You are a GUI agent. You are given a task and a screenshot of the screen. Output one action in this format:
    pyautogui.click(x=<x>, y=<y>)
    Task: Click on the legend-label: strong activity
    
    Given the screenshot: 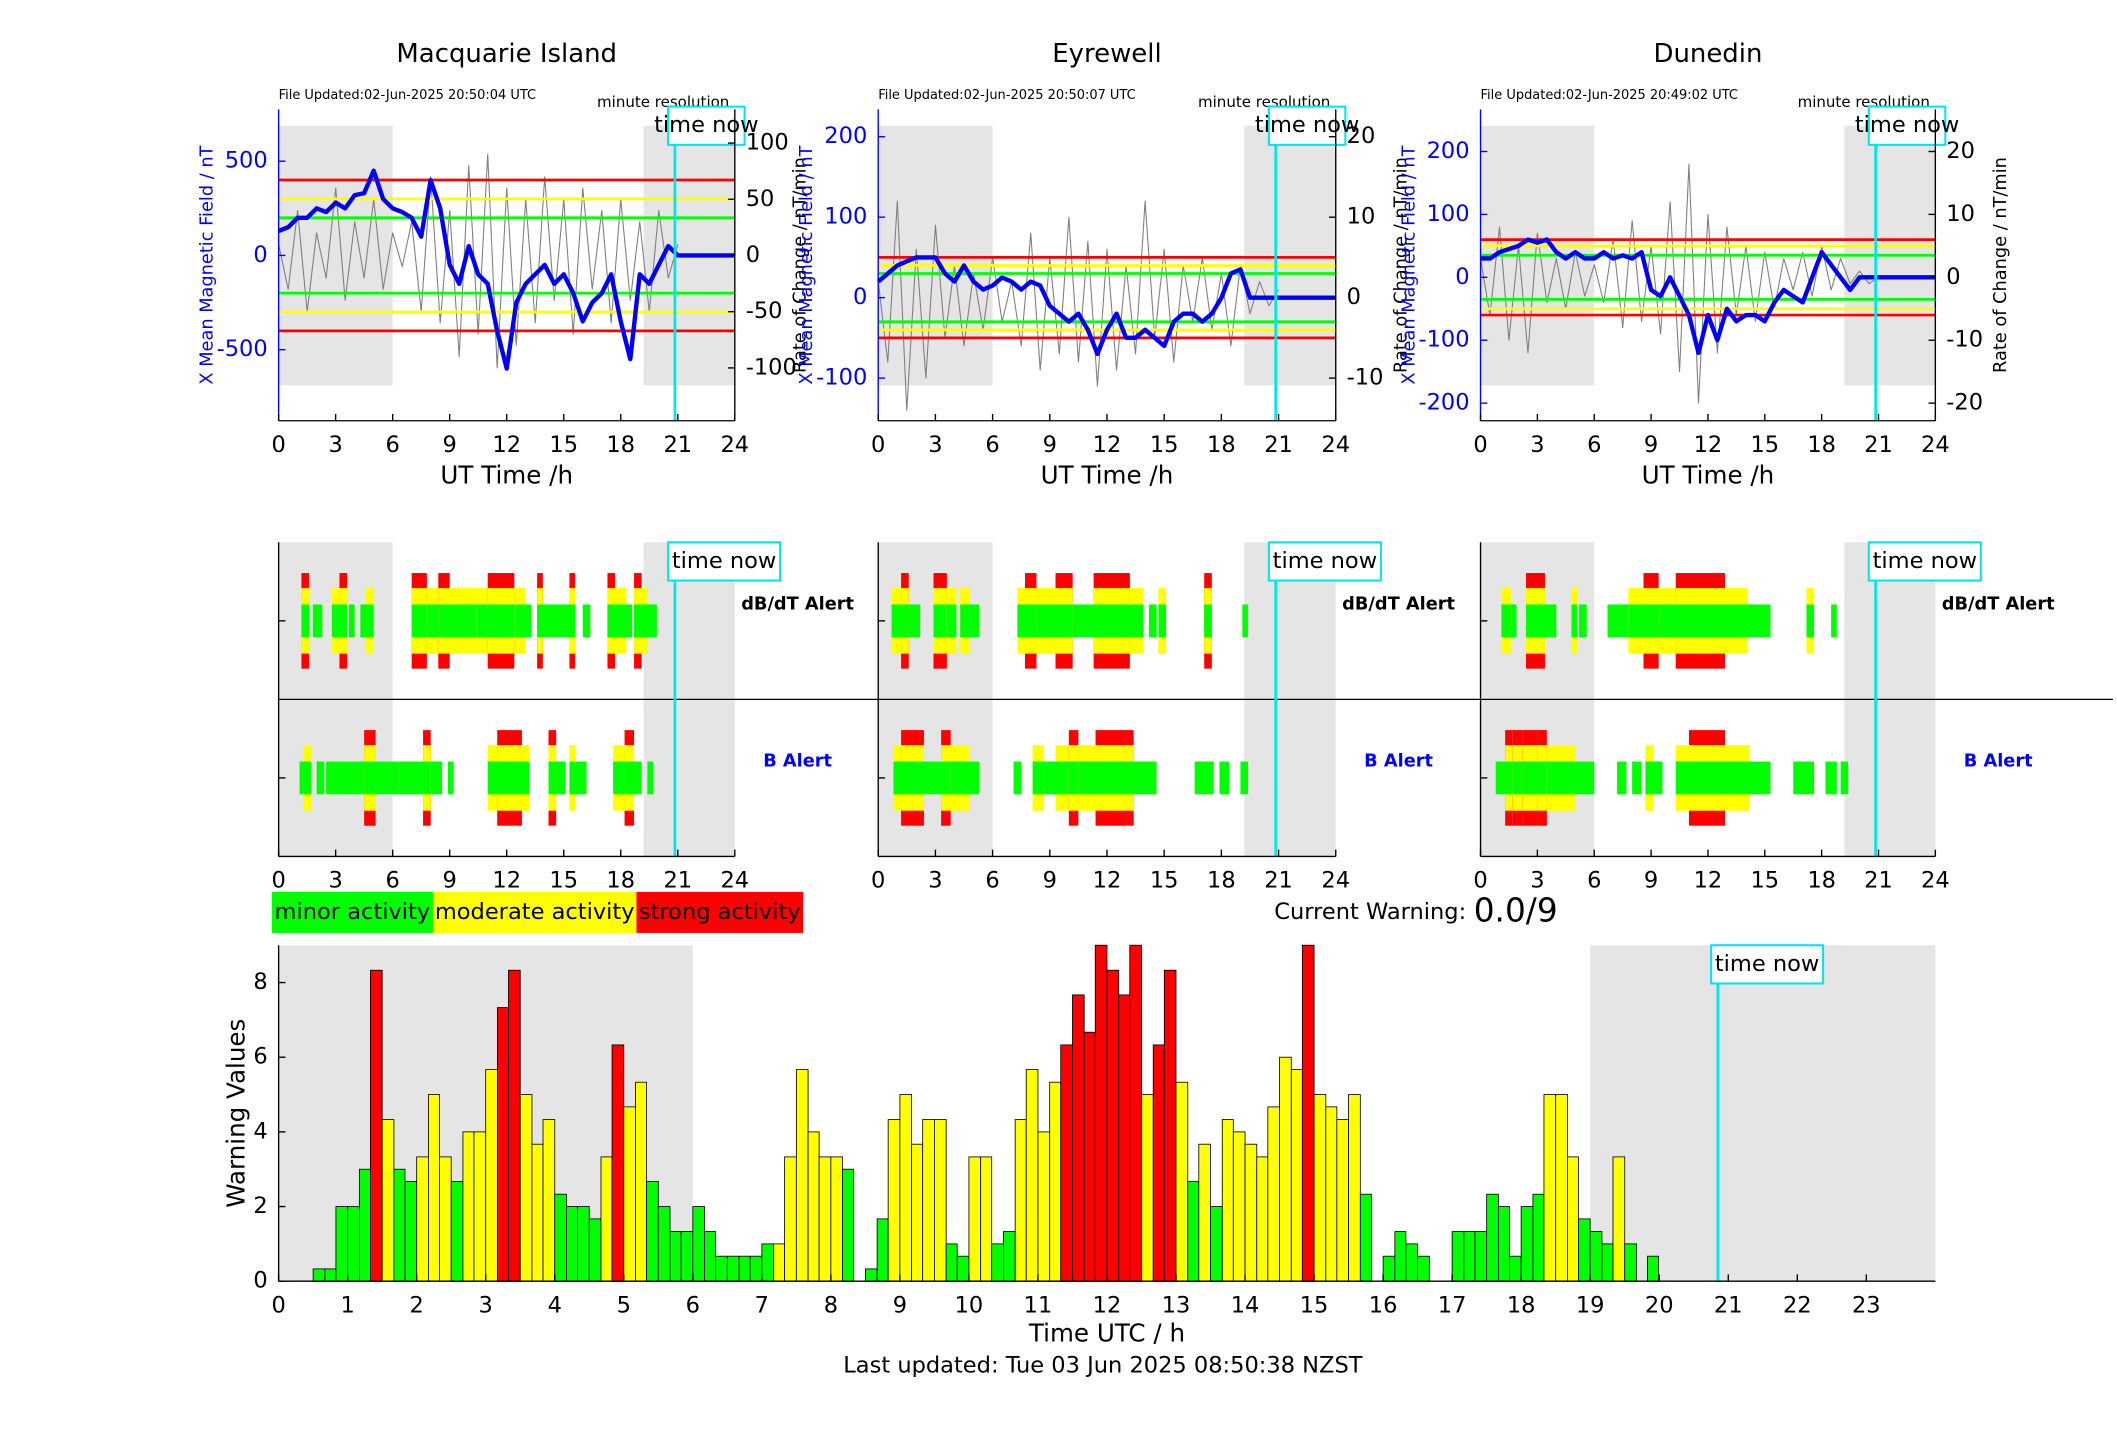 What is the action you would take?
    pyautogui.click(x=720, y=912)
    